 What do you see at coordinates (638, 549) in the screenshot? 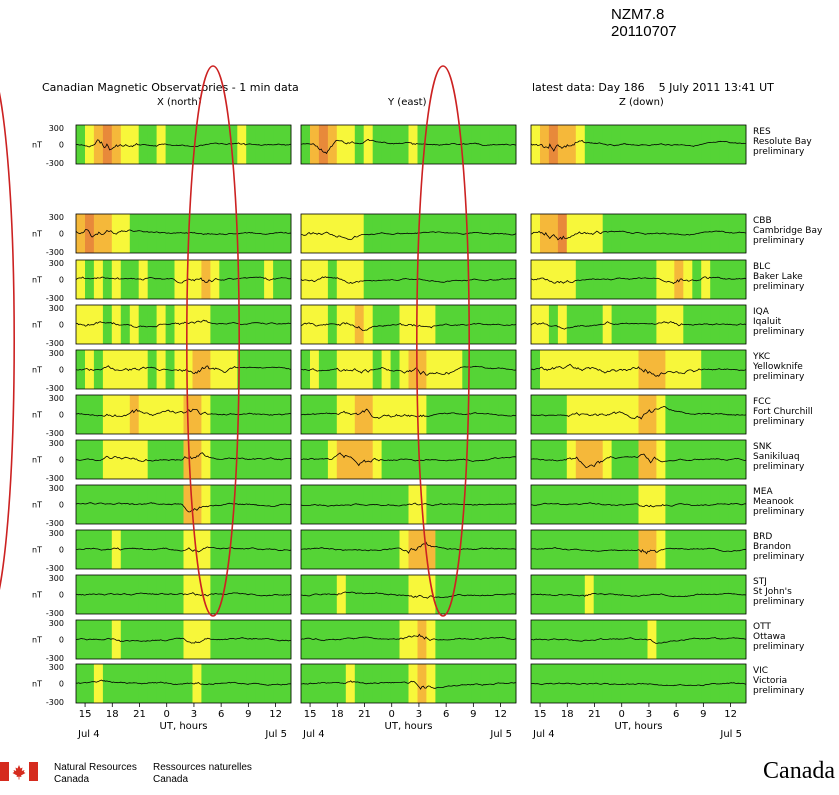
I see `panel-brd-z` at bounding box center [638, 549].